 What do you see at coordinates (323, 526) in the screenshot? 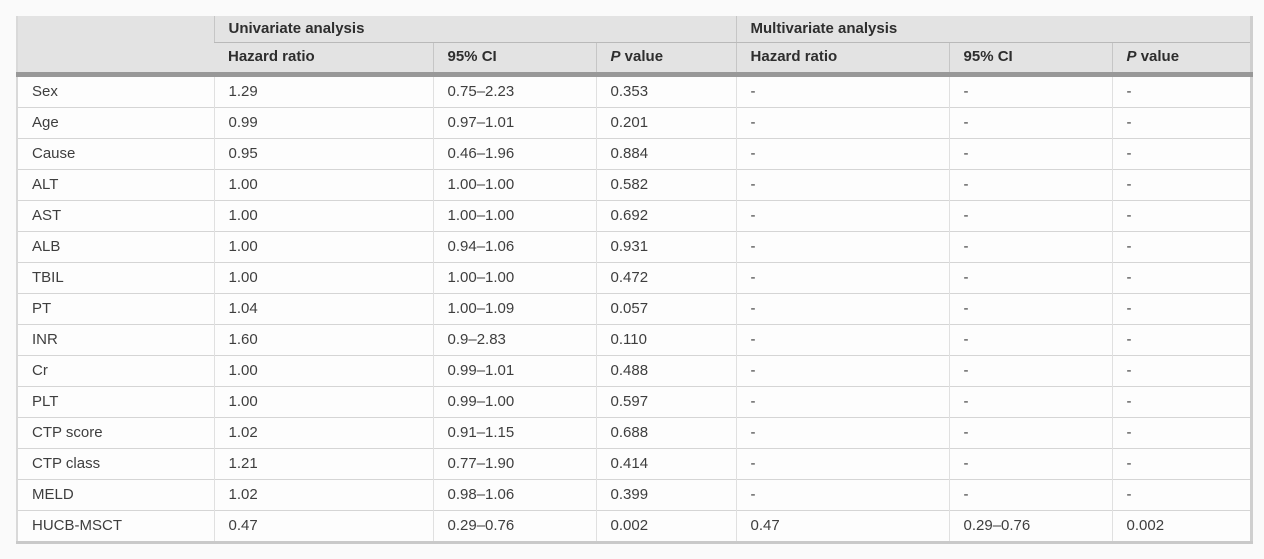
I see `uni-hazard-ratio-cell: 0.47` at bounding box center [323, 526].